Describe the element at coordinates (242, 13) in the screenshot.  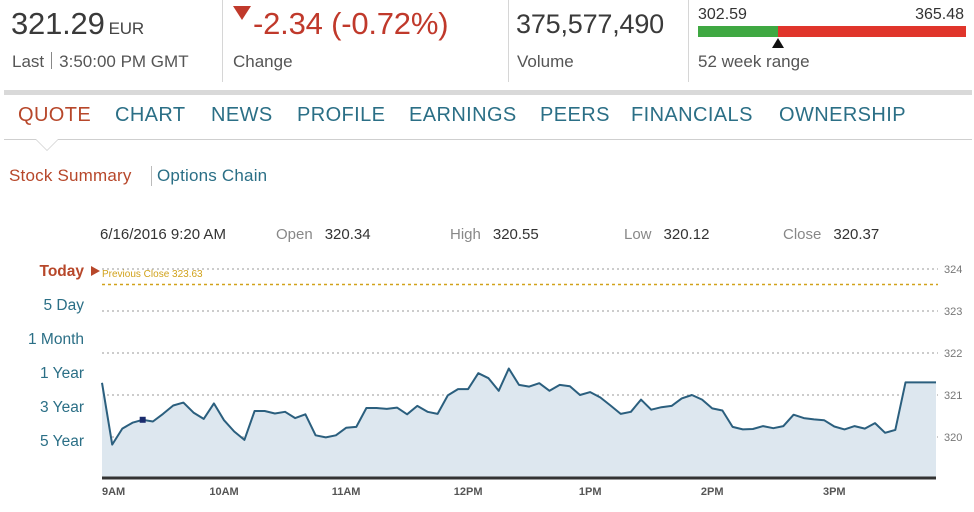
I see `down-arrow-icon` at that location.